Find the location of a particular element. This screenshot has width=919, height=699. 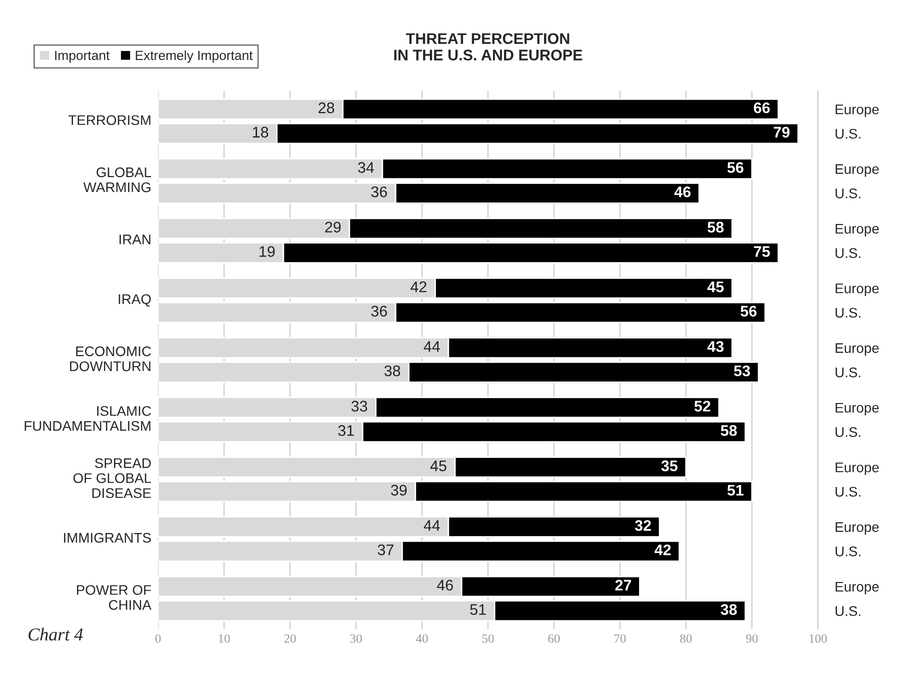

data-label: 39 is located at coordinates (398, 490).